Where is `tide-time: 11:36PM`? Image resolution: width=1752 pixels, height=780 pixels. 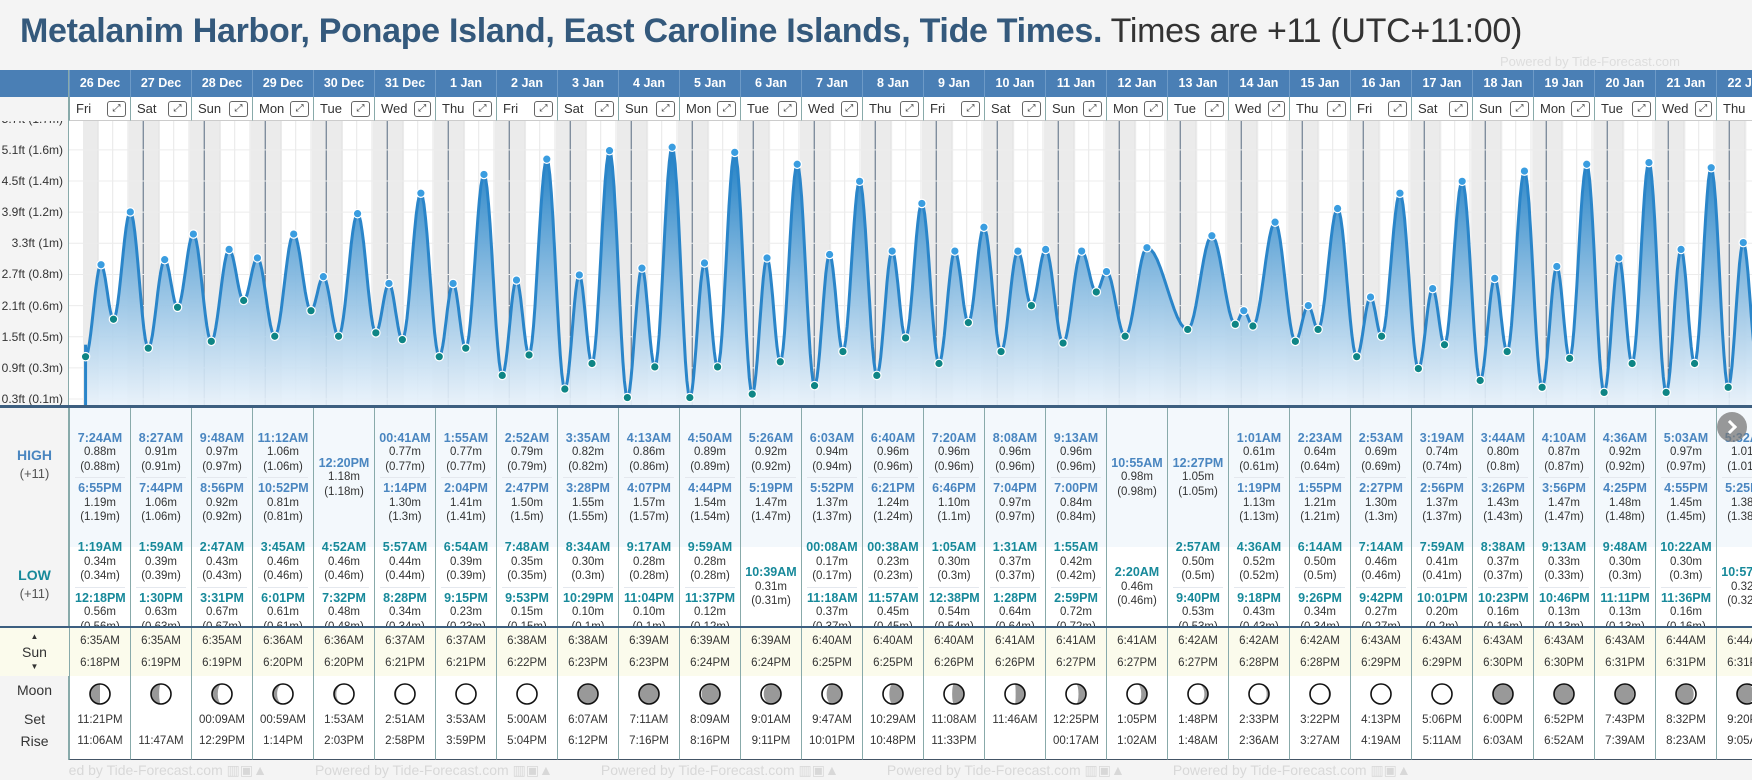
tide-time: 11:36PM is located at coordinates (1686, 597).